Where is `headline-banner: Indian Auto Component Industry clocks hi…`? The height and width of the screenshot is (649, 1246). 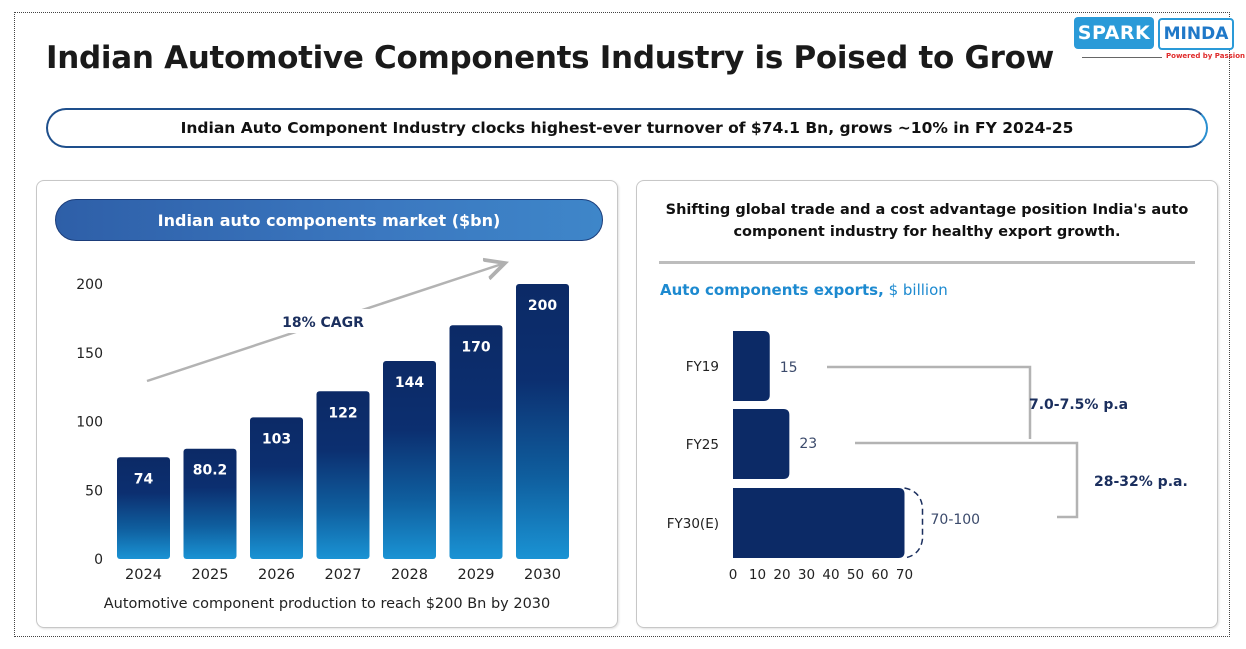
headline-banner: Indian Auto Component Industry clocks hi… is located at coordinates (627, 128).